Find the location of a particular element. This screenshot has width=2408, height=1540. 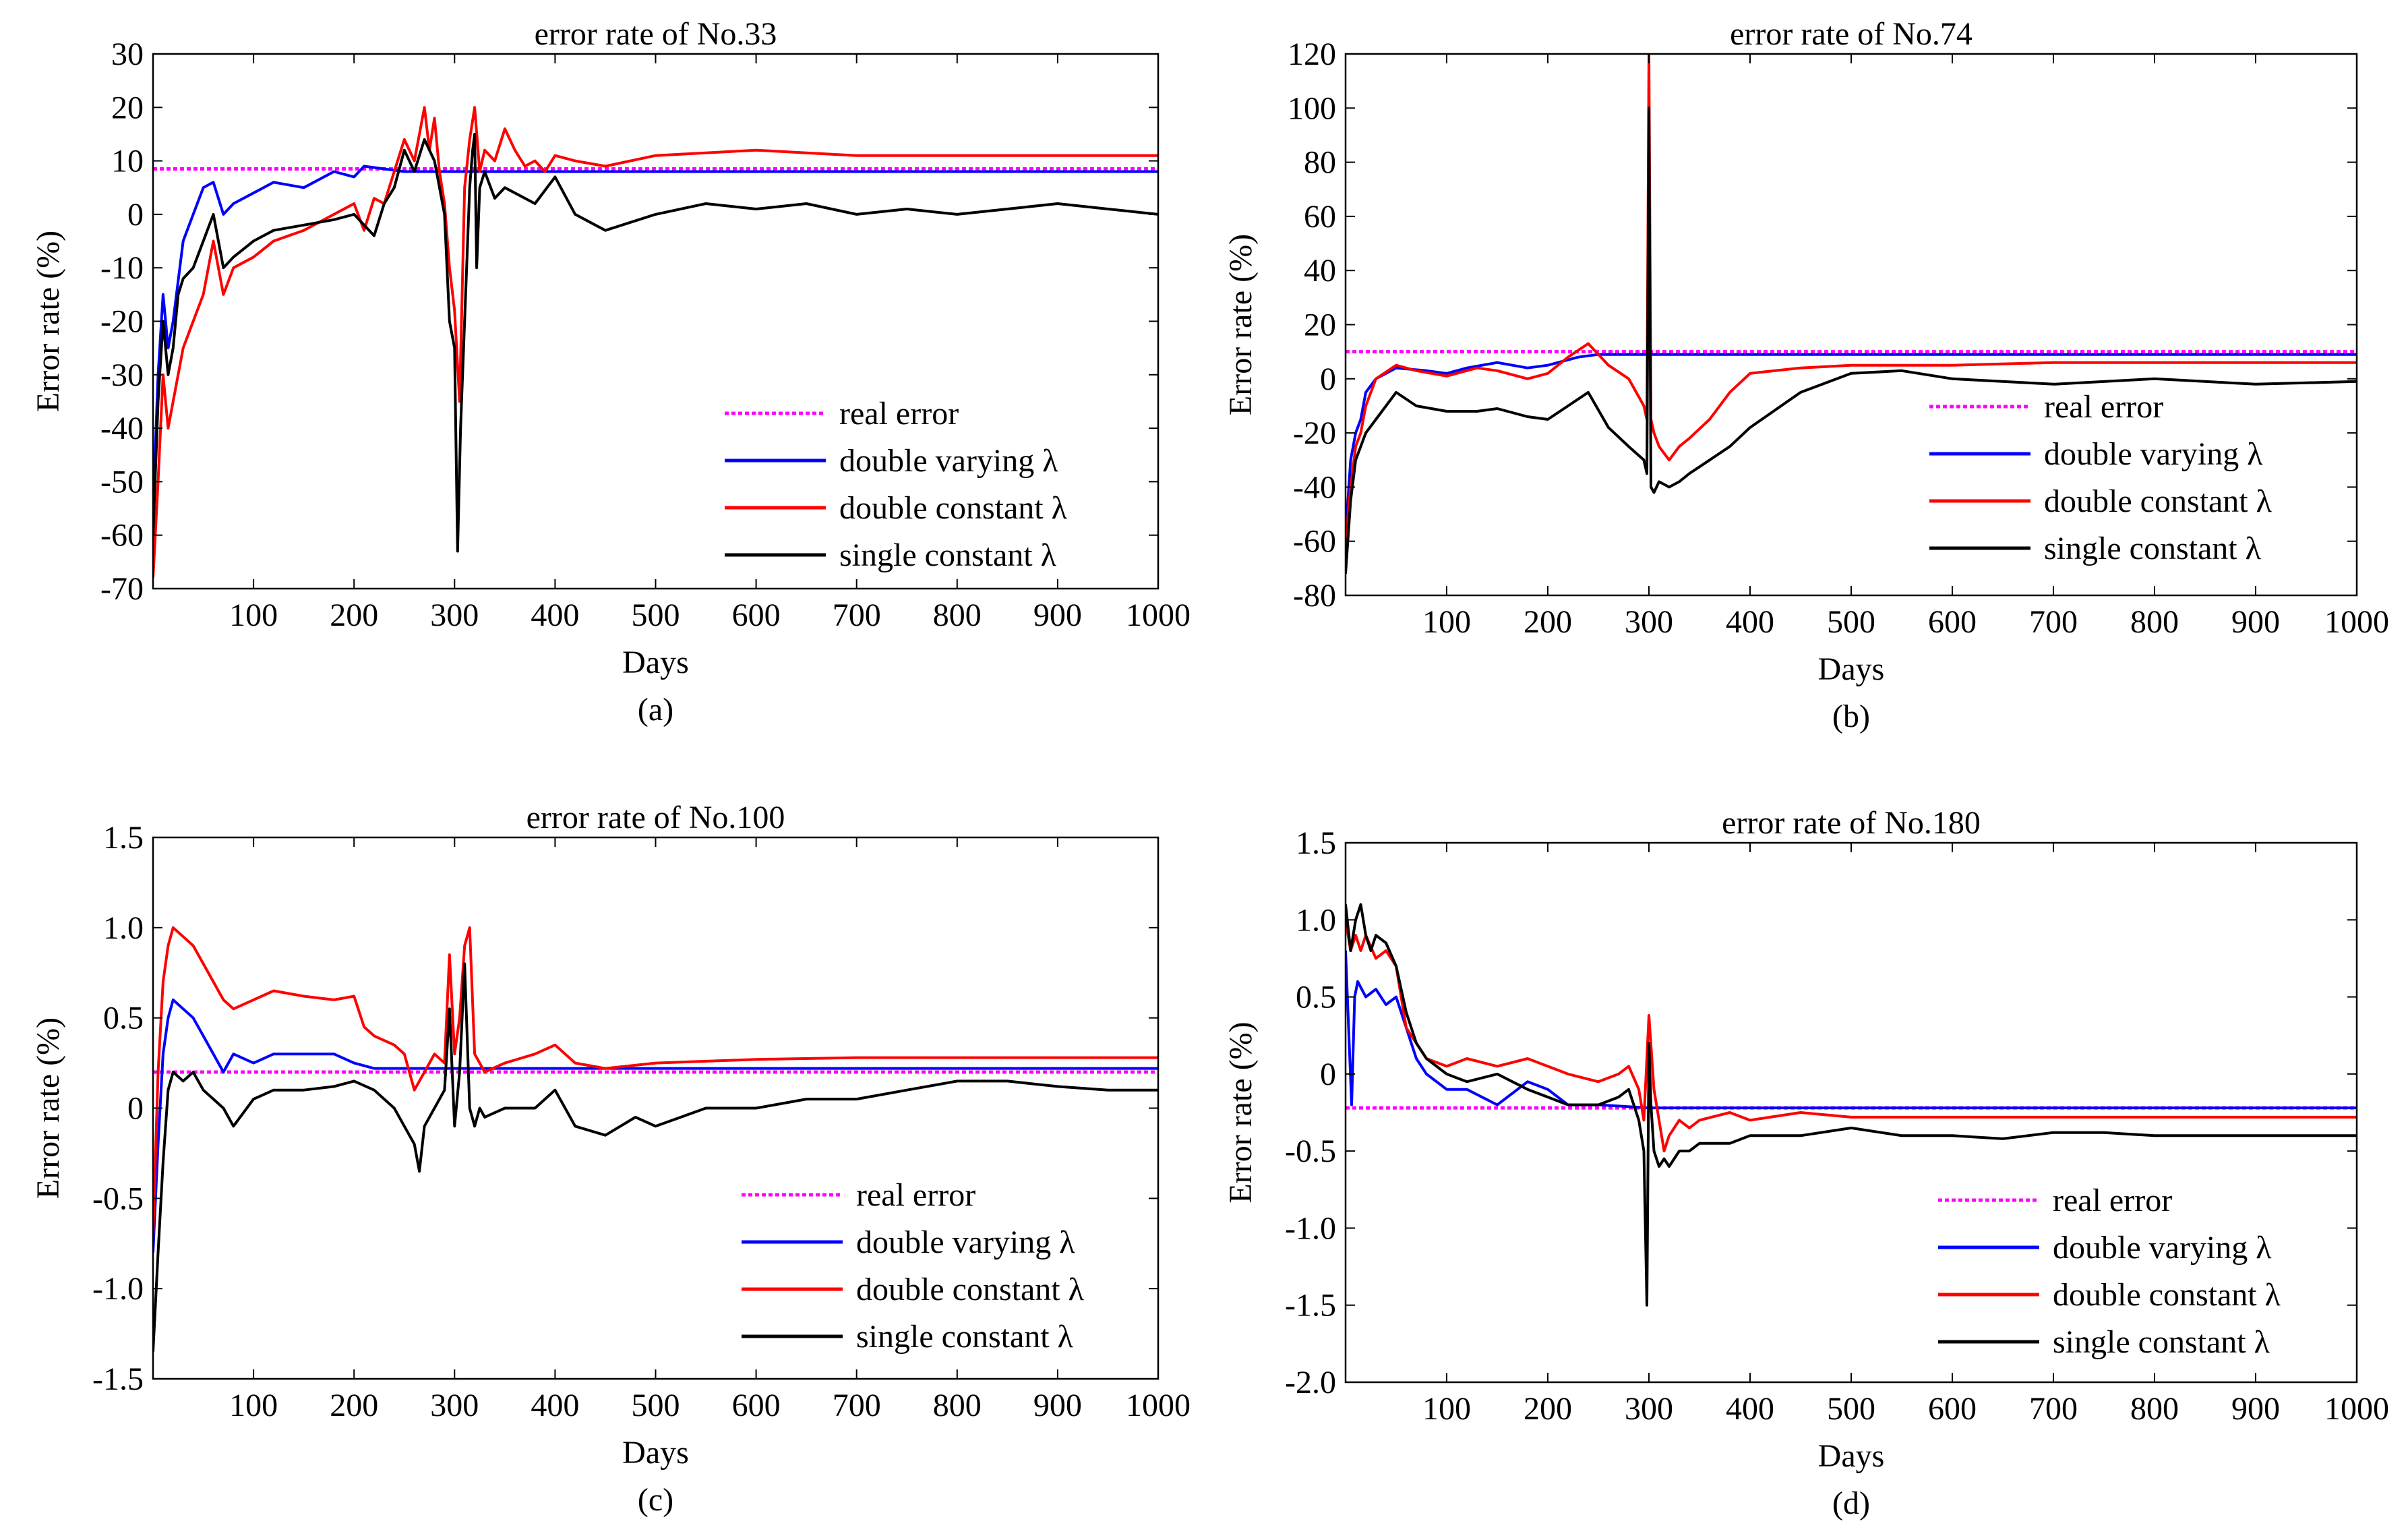

y-tick-label: -70 is located at coordinates (122, 589).